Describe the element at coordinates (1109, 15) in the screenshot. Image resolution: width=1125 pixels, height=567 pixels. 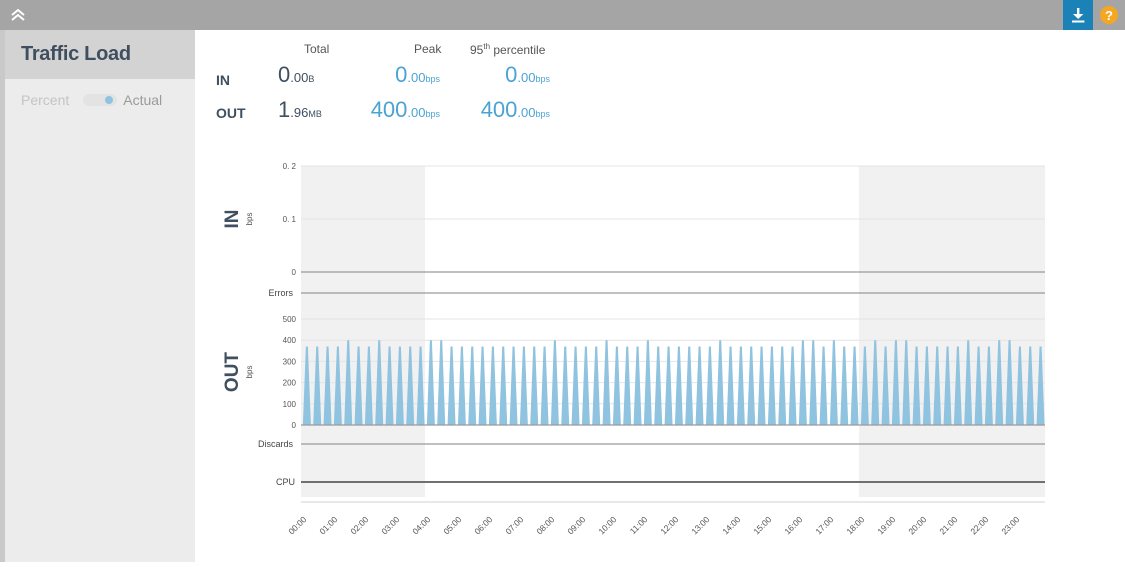
I see `help-button: ?` at that location.